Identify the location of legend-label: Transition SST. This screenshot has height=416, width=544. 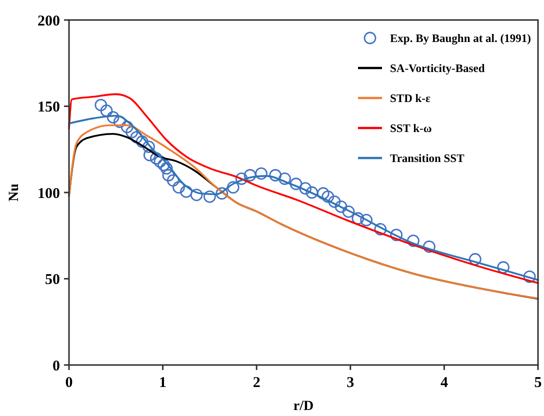
(427, 159).